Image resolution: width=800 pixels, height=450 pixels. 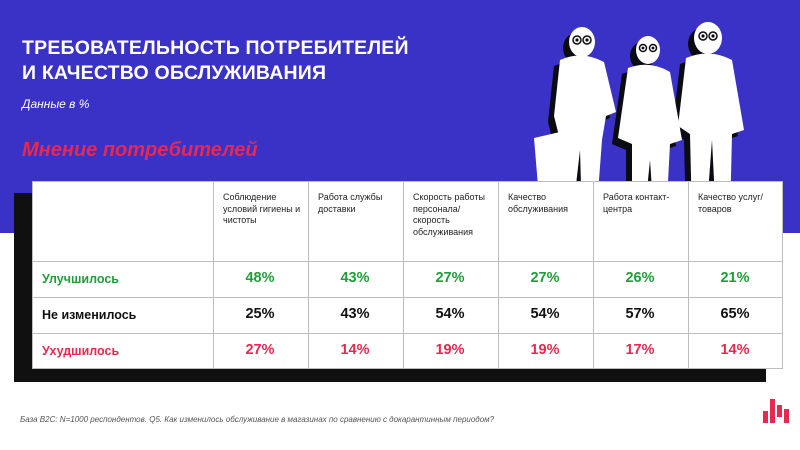 I want to click on title-line-2: И КАЧЕСТВО ОБСЛУЖИВАНИЯ, so click(x=174, y=73).